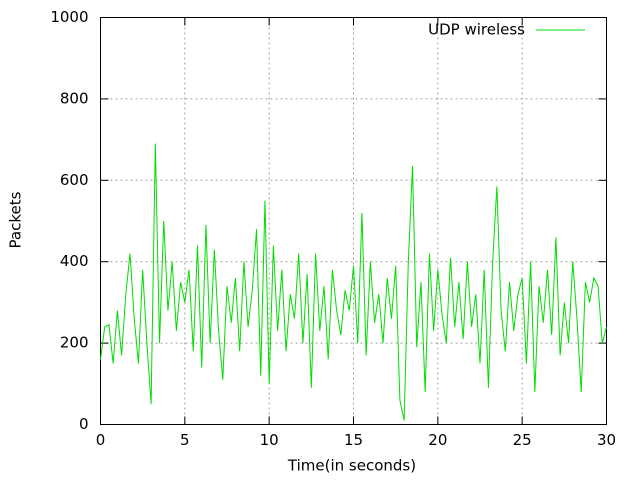 The height and width of the screenshot is (480, 640). Describe the element at coordinates (437, 440) in the screenshot. I see `x-tick-label: 20` at that location.